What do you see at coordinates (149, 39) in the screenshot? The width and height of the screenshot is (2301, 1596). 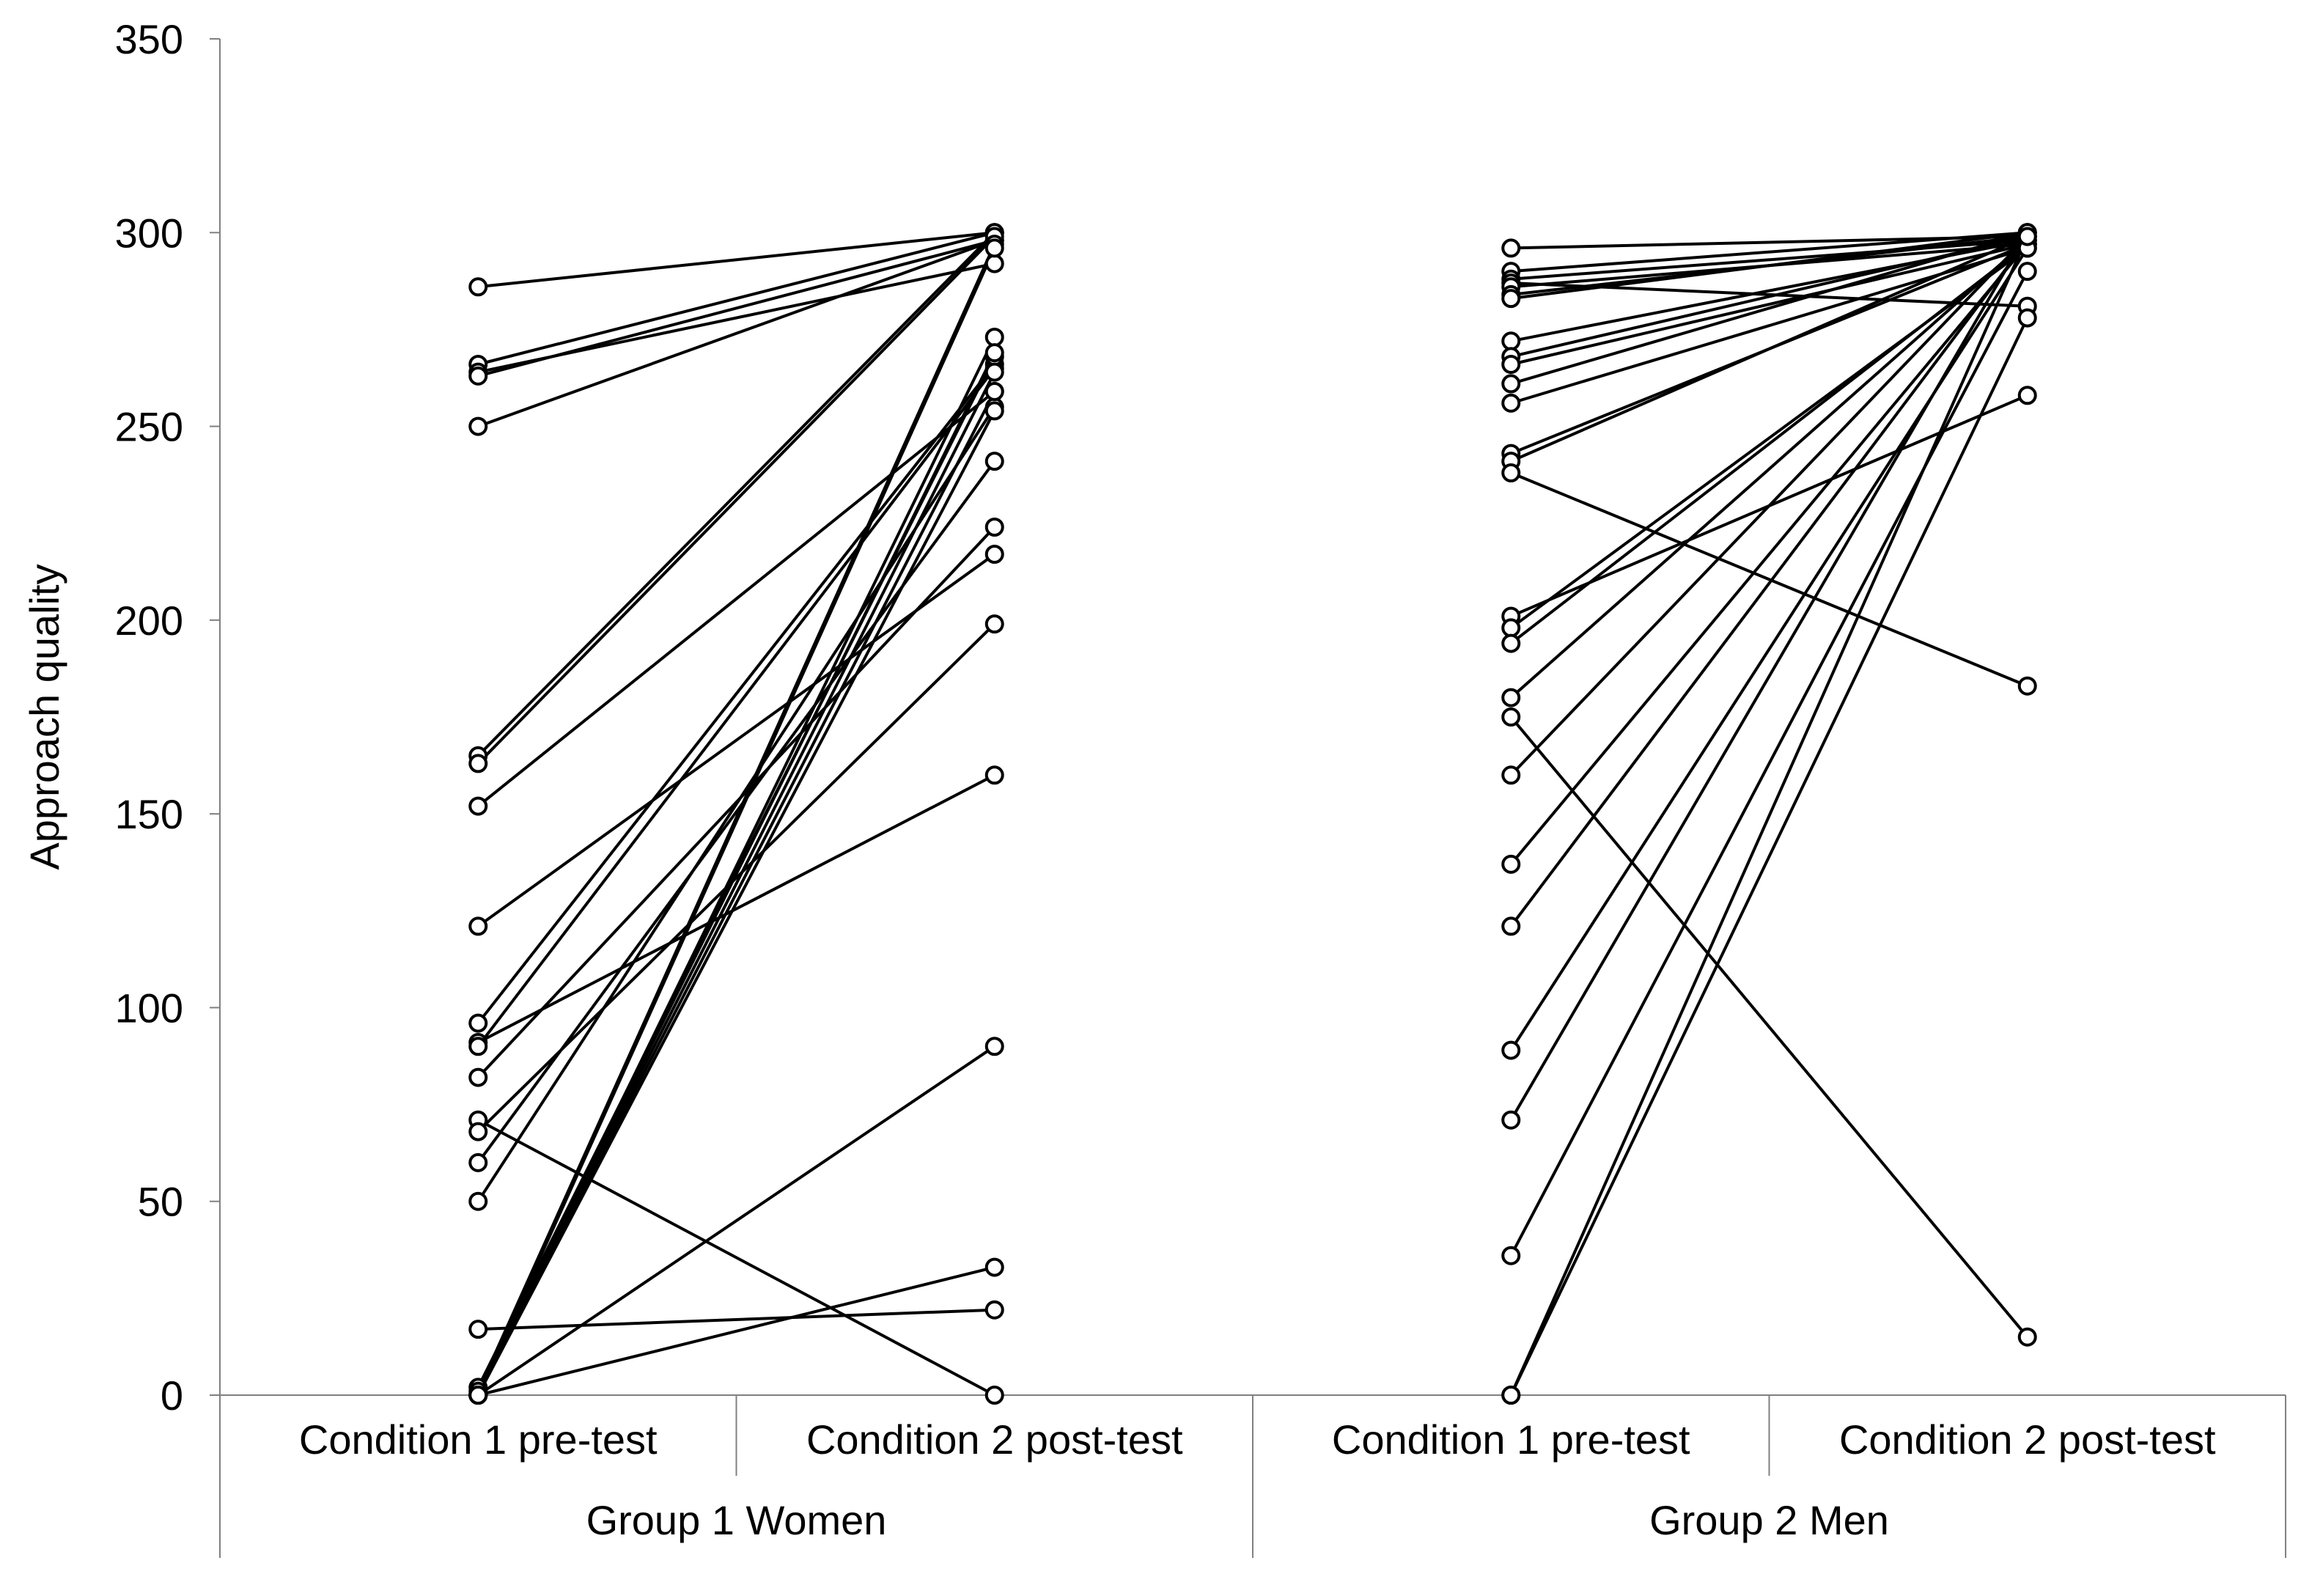 I see `y-tick-label: 350` at bounding box center [149, 39].